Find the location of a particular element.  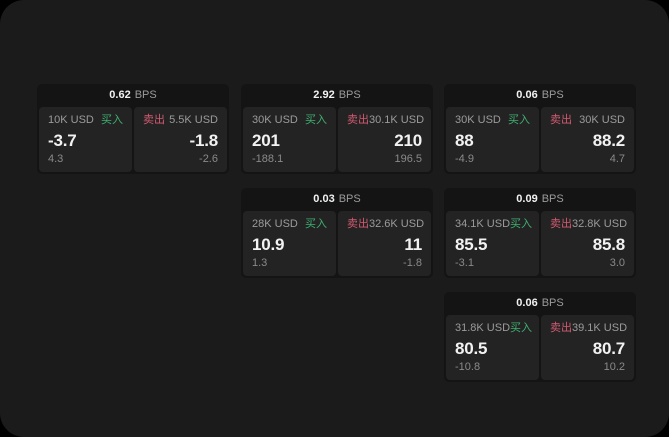

sell-delta: 196.5 is located at coordinates (408, 159).